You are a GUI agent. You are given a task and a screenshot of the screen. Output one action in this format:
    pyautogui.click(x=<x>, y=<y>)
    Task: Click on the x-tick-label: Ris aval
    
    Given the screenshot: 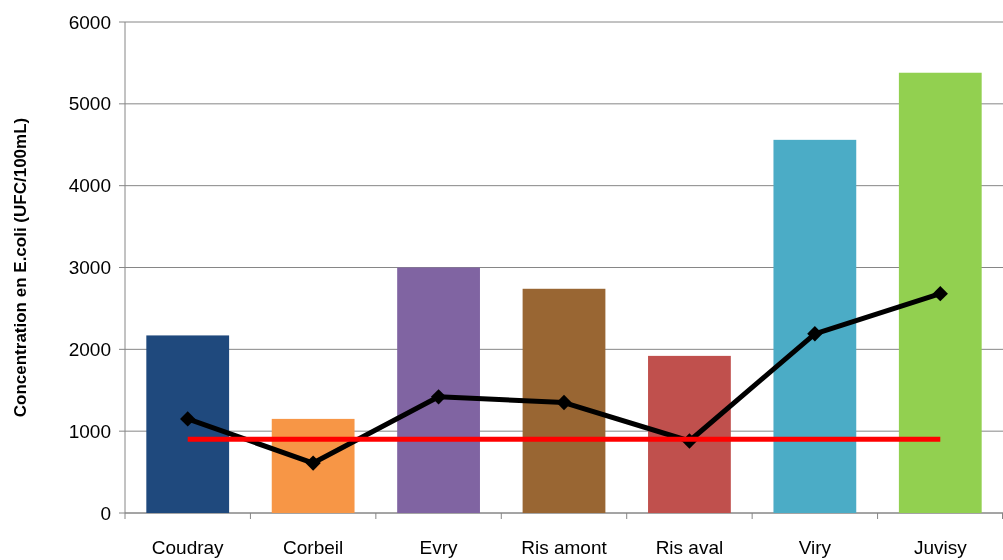 What is the action you would take?
    pyautogui.click(x=689, y=547)
    